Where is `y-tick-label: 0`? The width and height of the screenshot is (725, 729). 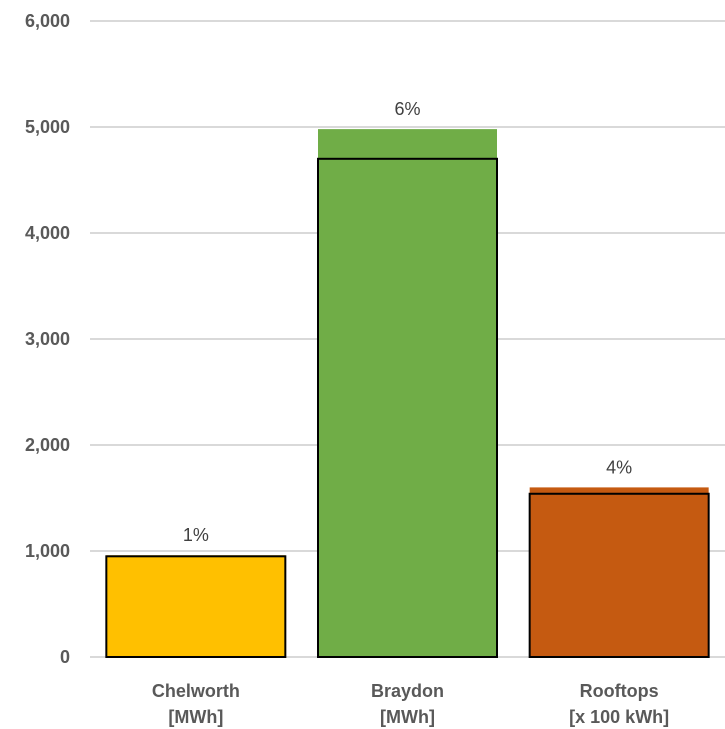 y-tick-label: 0 is located at coordinates (65, 657).